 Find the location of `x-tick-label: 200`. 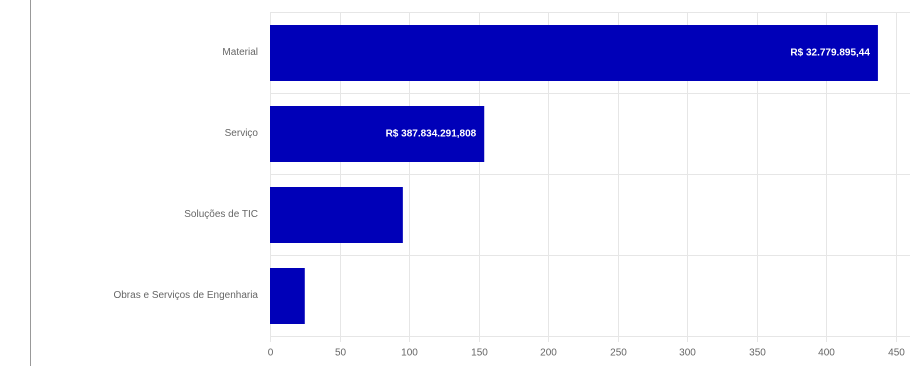

x-tick-label: 200 is located at coordinates (548, 353).